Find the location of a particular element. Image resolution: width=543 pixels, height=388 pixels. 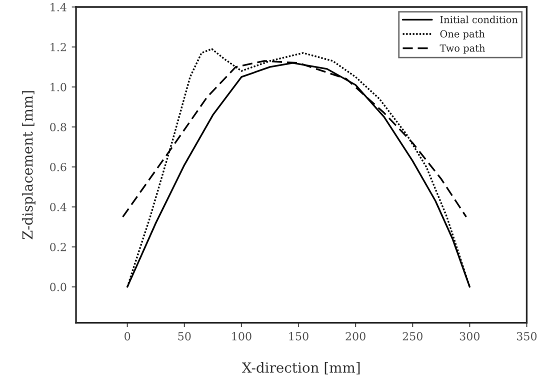

x-tick-label: 150 is located at coordinates (298, 336).